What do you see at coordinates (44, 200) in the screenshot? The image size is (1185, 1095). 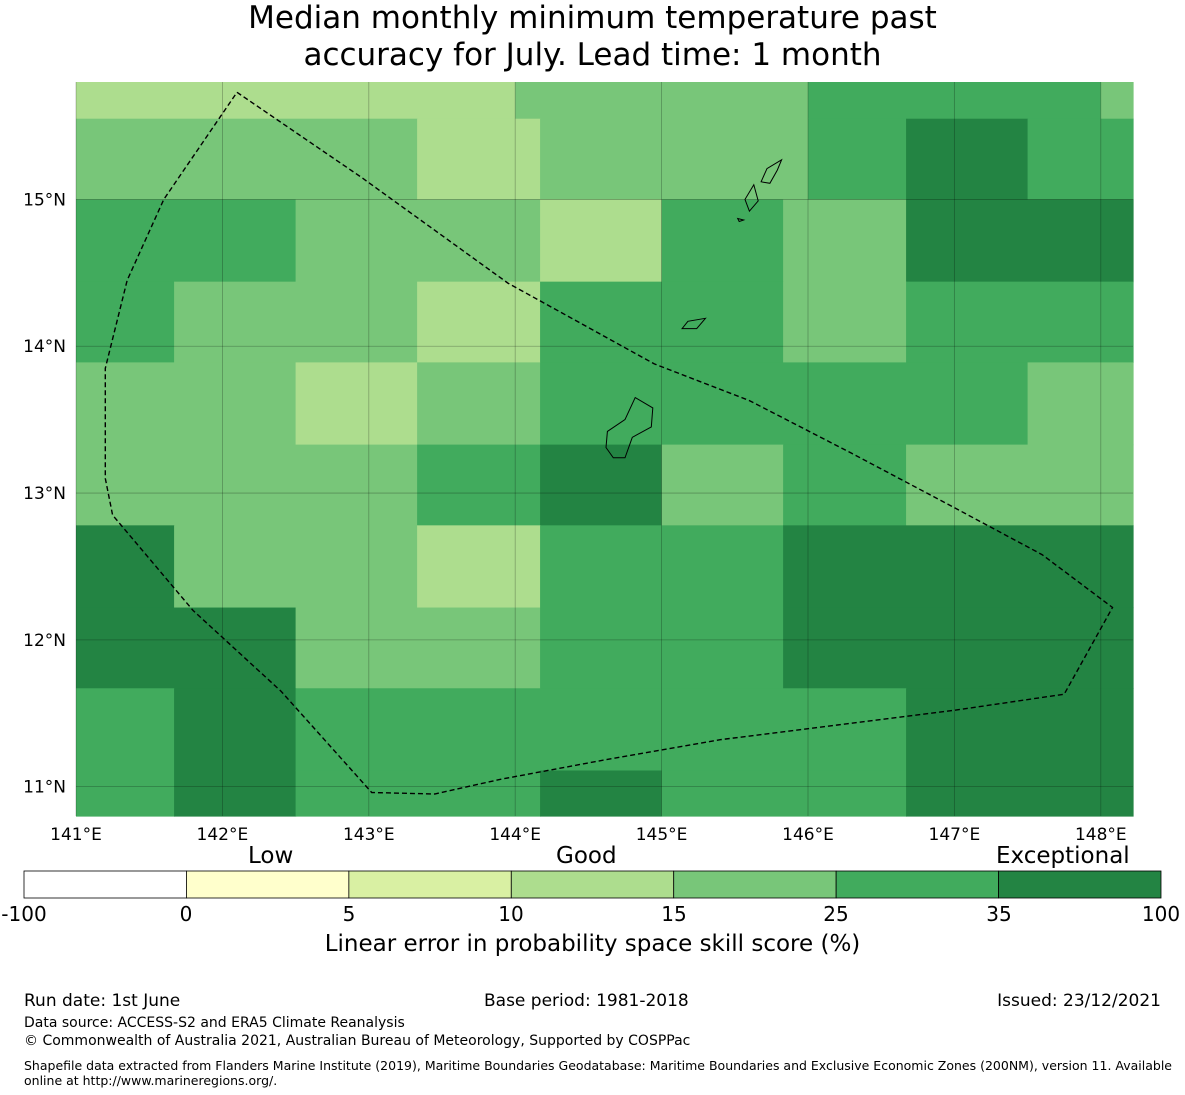 I see `latitude-label: 15°N` at bounding box center [44, 200].